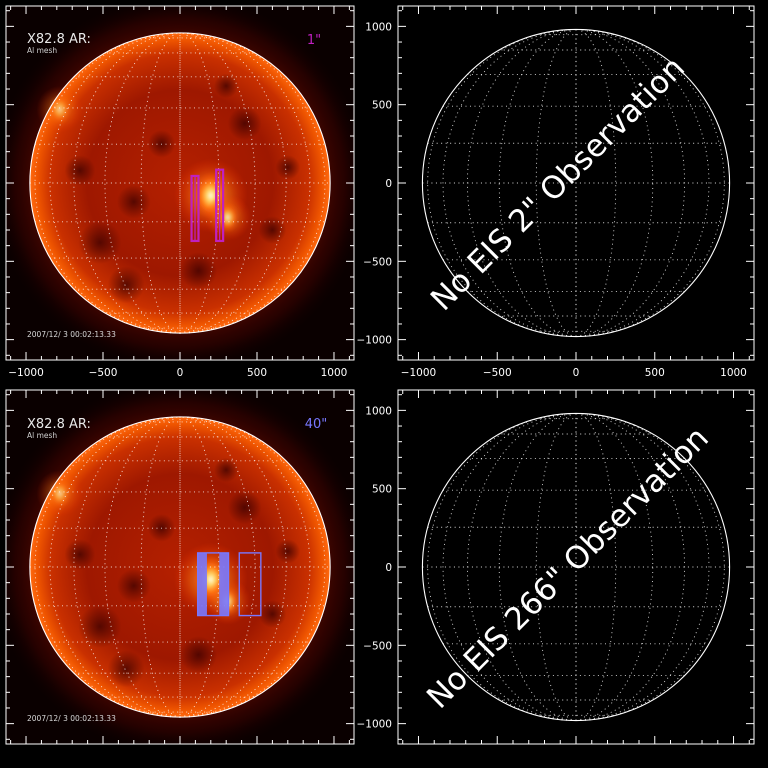  I want to click on tick-labels: −1000 −500 0 500 1000, so click(177, 373).